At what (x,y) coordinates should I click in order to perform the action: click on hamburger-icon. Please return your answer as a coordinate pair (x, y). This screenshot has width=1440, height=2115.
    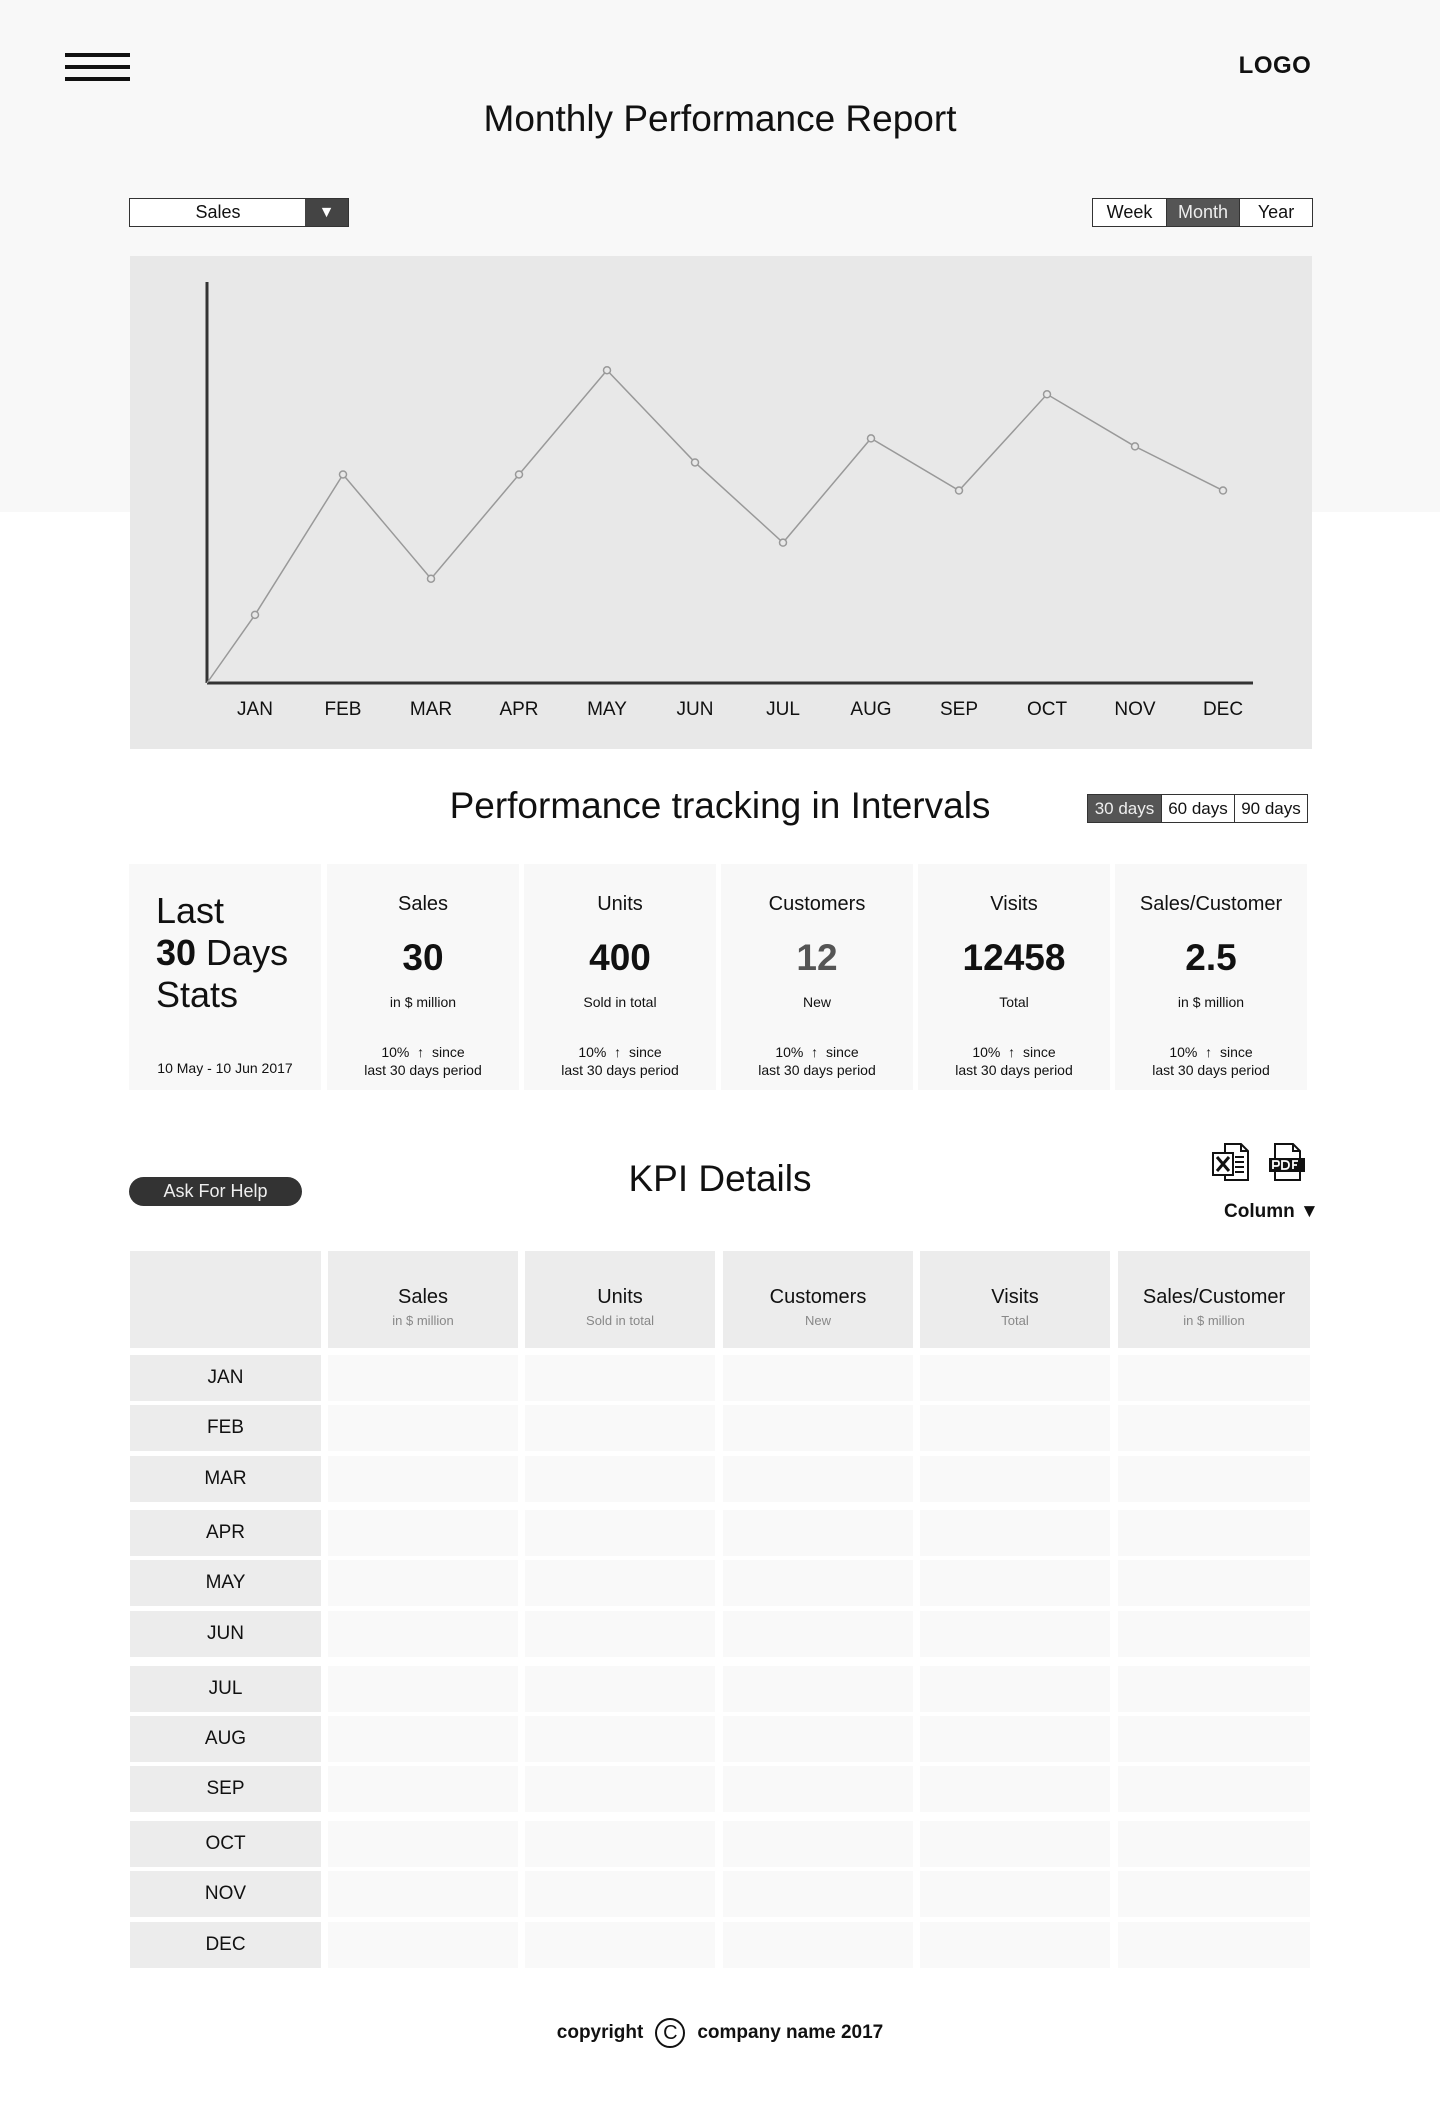
    Looking at the image, I should click on (97, 67).